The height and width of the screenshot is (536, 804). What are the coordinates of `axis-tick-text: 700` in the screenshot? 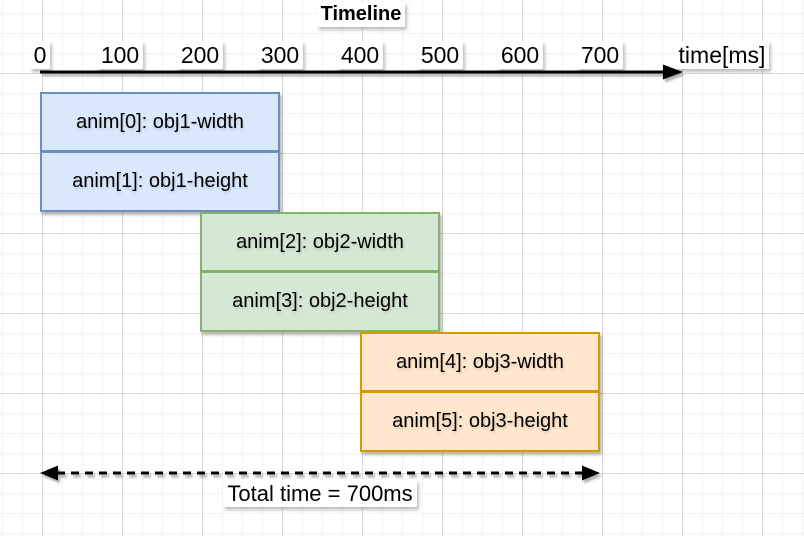 It's located at (600, 55).